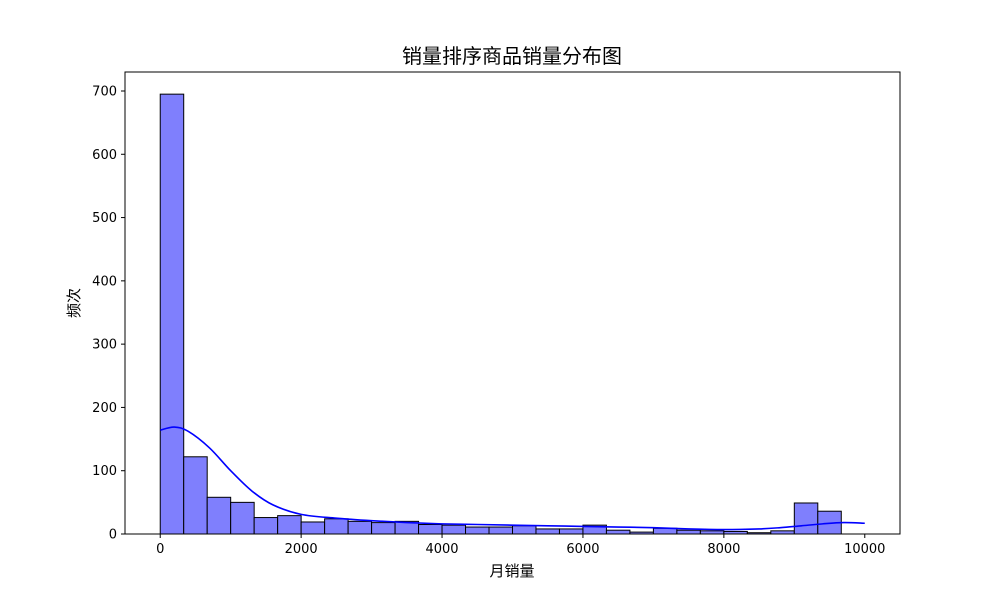 The width and height of the screenshot is (1000, 600). Describe the element at coordinates (104, 345) in the screenshot. I see `y-tick-label: 300` at that location.